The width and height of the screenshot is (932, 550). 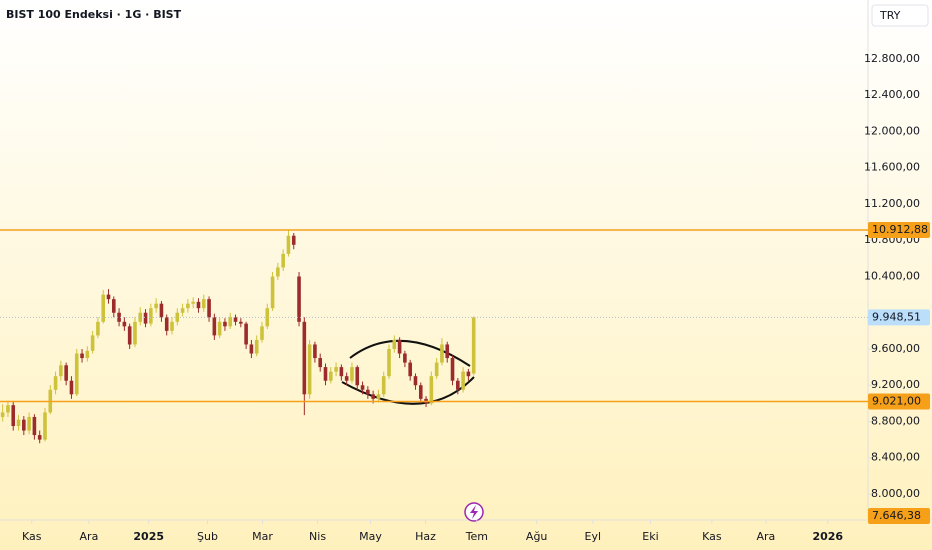 What do you see at coordinates (892, 275) in the screenshot?
I see `y-tick-label: 10.400,00` at bounding box center [892, 275].